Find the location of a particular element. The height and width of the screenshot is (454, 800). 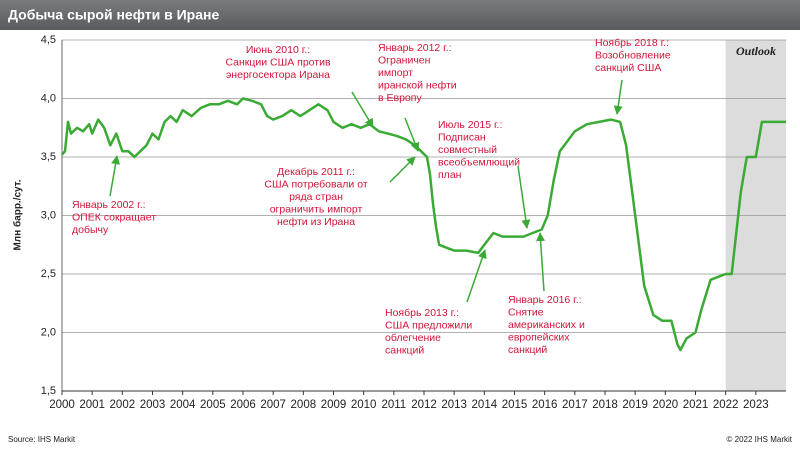

annotation-text: ограничить импорт is located at coordinates (316, 209).